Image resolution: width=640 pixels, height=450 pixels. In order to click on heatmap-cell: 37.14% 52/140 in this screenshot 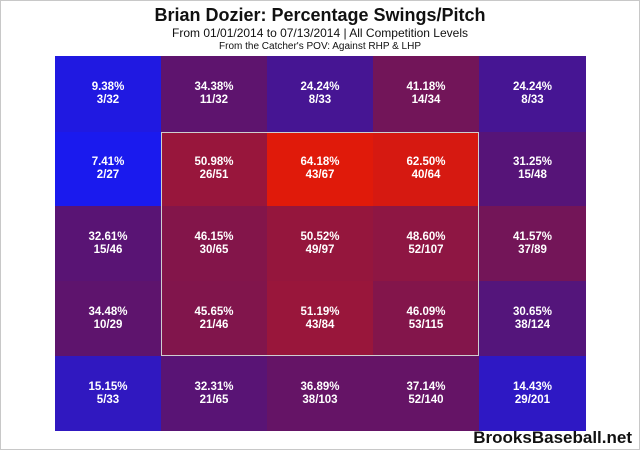, I will do `click(426, 393)`.